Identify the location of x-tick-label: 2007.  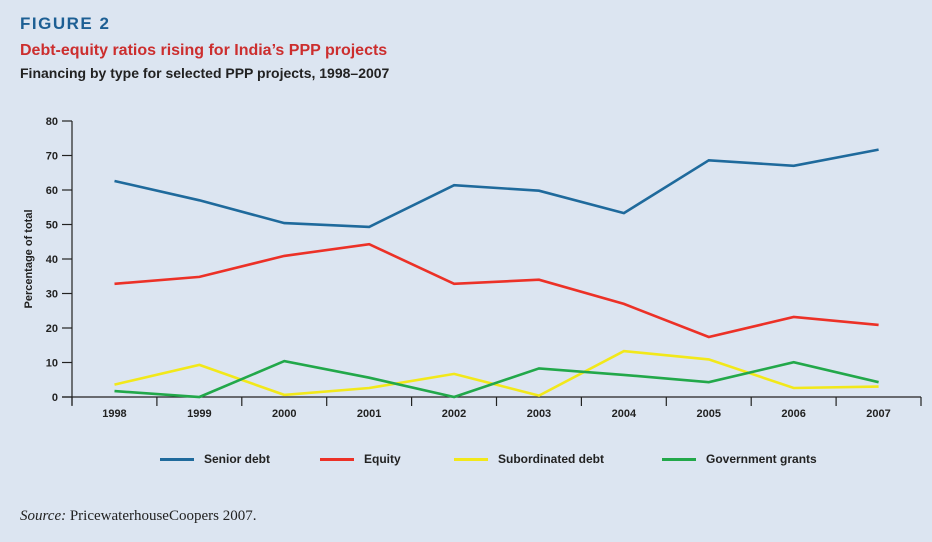
(878, 414).